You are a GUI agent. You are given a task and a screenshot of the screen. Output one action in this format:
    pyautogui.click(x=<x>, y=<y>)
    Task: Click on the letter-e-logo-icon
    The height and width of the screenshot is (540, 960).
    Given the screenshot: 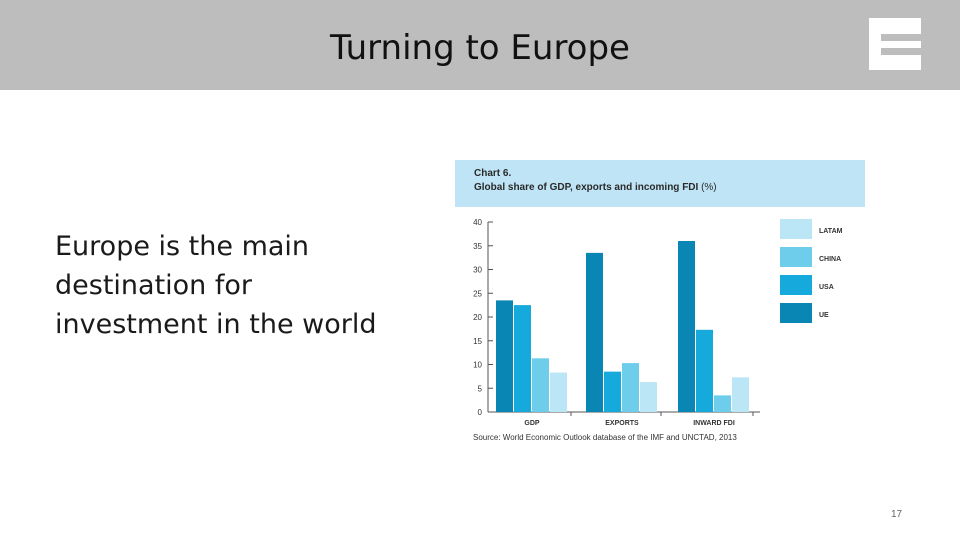 What is the action you would take?
    pyautogui.click(x=895, y=44)
    